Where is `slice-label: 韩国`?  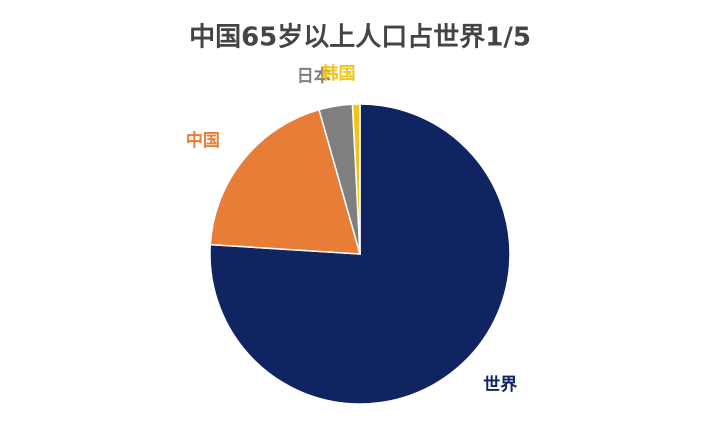
slice-label: 韩国 is located at coordinates (338, 73).